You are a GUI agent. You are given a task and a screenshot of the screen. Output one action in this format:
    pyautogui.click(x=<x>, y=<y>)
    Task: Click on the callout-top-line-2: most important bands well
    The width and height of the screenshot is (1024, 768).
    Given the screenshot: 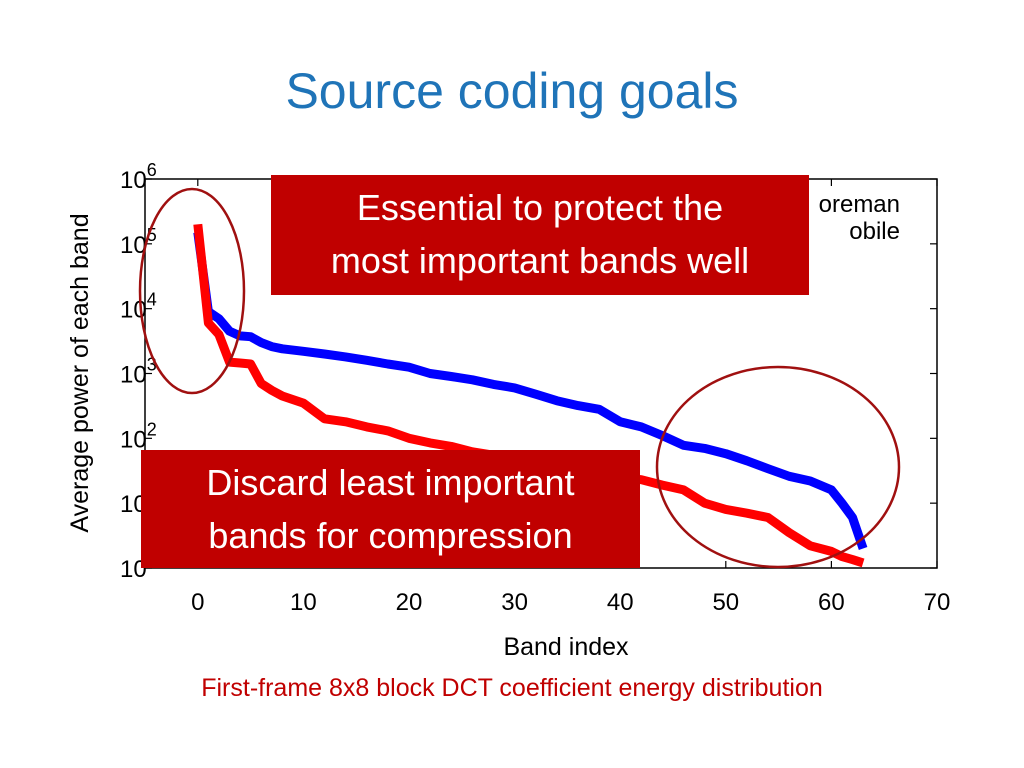 What is the action you would take?
    pyautogui.click(x=540, y=260)
    